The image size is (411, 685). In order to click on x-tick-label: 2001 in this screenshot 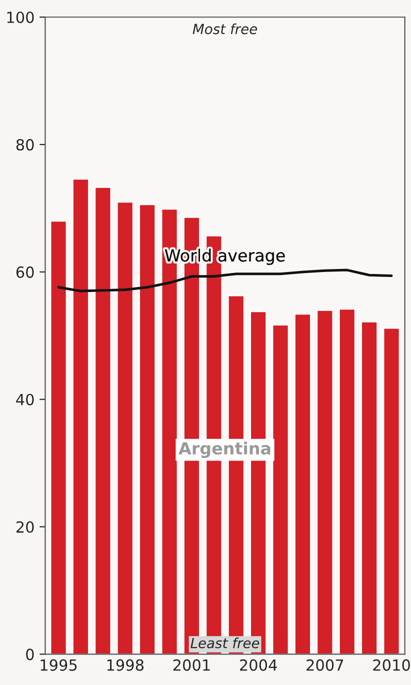, I will do `click(191, 665)`.